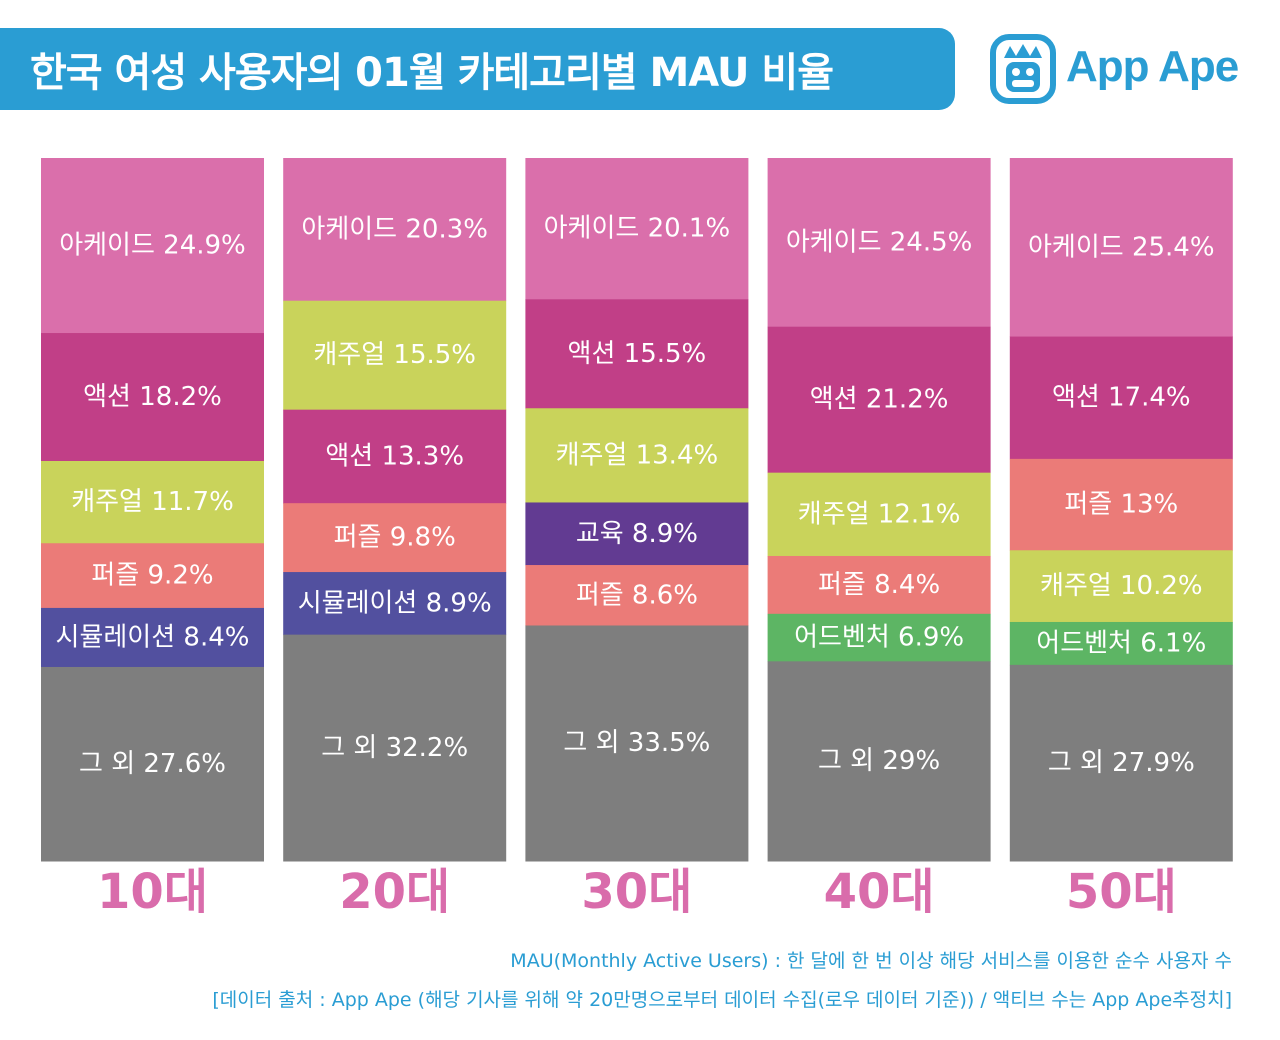 The width and height of the screenshot is (1280, 1040). I want to click on data-label-50대-액션: 액션 17.4%, so click(1121, 398).